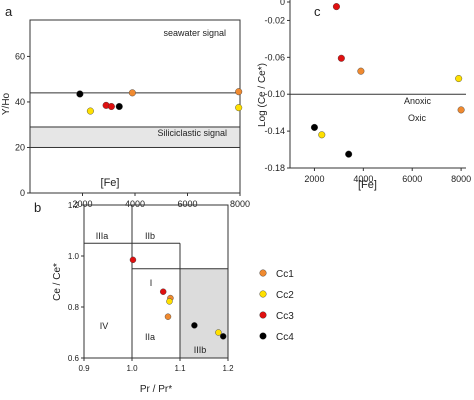 Image resolution: width=474 pixels, height=400 pixels. Describe the element at coordinates (151, 283) in the screenshot. I see `field-I: I` at that location.